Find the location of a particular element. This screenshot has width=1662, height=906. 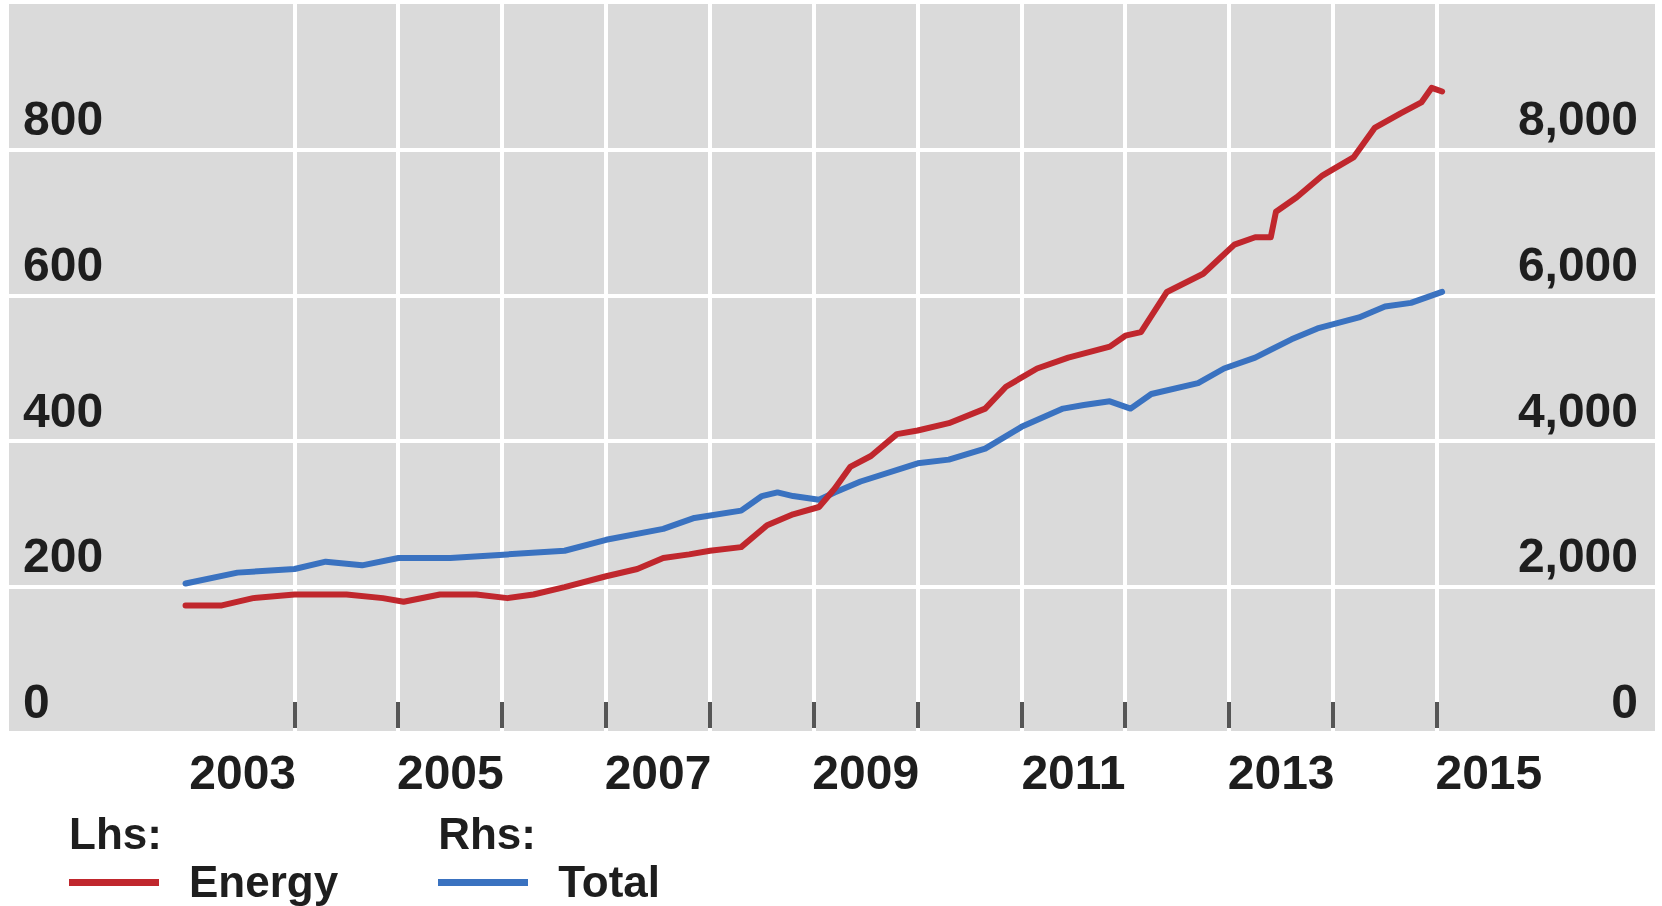

y2-tick-label: 2,000 is located at coordinates (1577, 556).